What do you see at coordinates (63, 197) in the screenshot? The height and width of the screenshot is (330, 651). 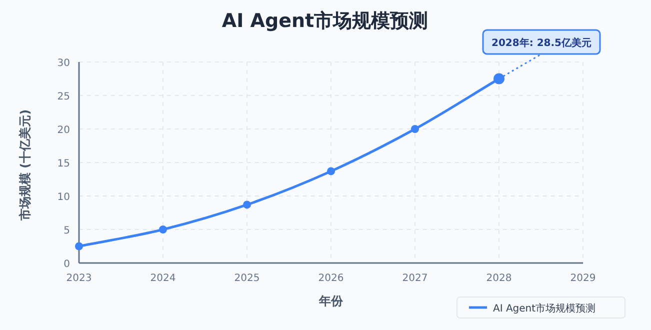 I see `y-tick-label: 10` at bounding box center [63, 197].